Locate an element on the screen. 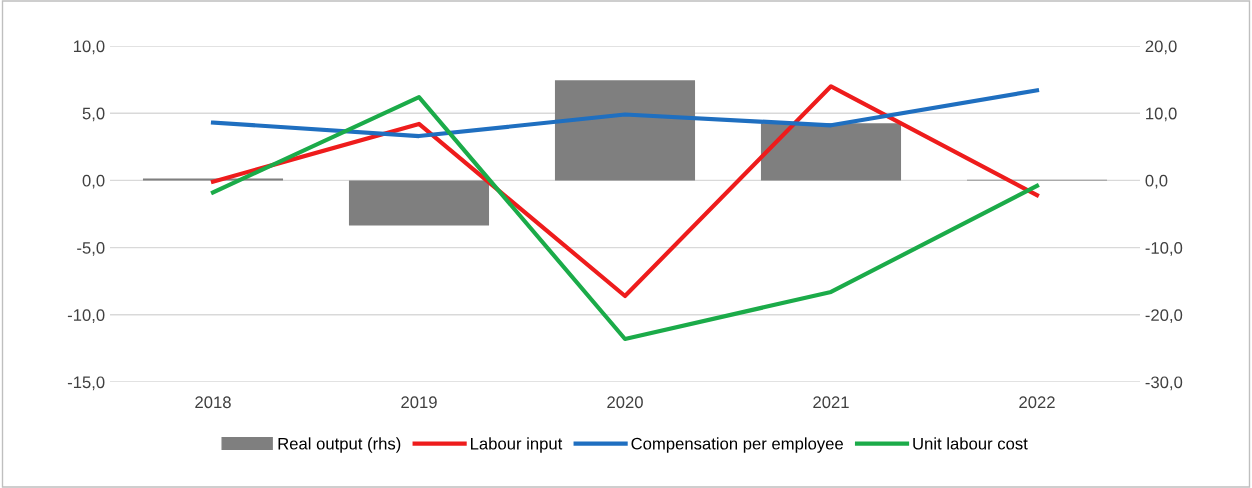 The width and height of the screenshot is (1252, 488). x-tick-label: 2021 is located at coordinates (831, 402).